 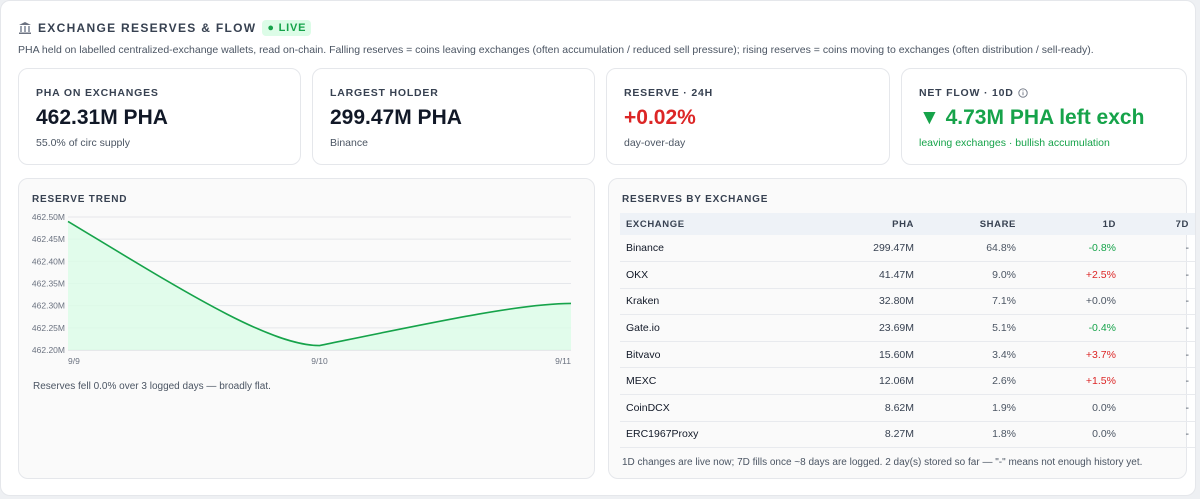 What do you see at coordinates (1072, 355) in the screenshot?
I see `change-1d-cell: +3.7%` at bounding box center [1072, 355].